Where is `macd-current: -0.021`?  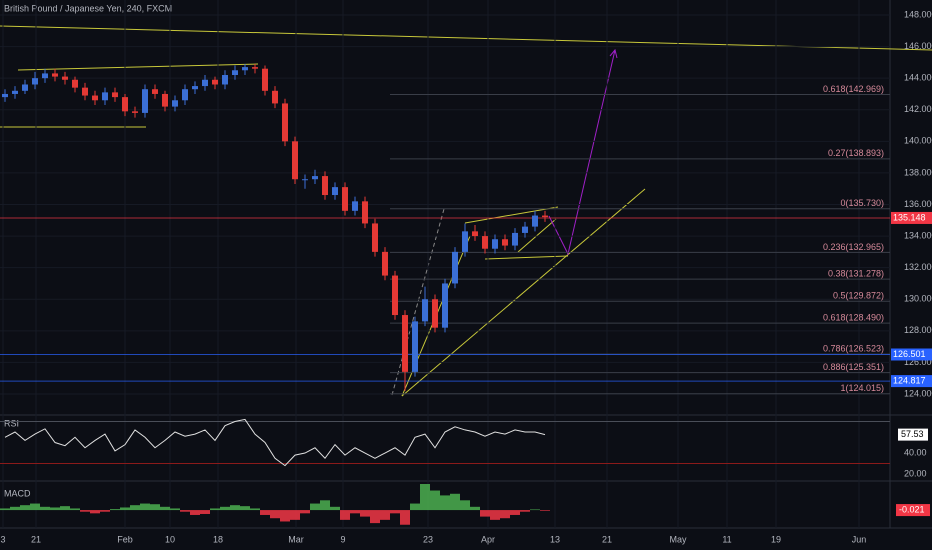
macd-current: -0.021 is located at coordinates (912, 509).